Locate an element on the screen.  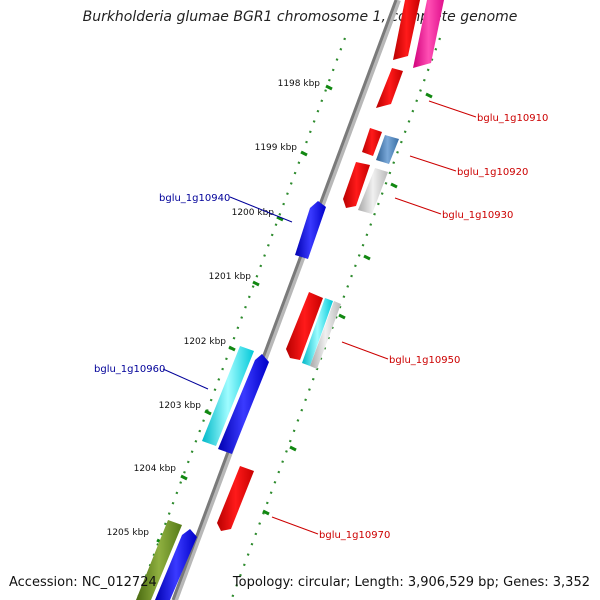
tick-label: 1203 kbp is located at coordinates (180, 406).